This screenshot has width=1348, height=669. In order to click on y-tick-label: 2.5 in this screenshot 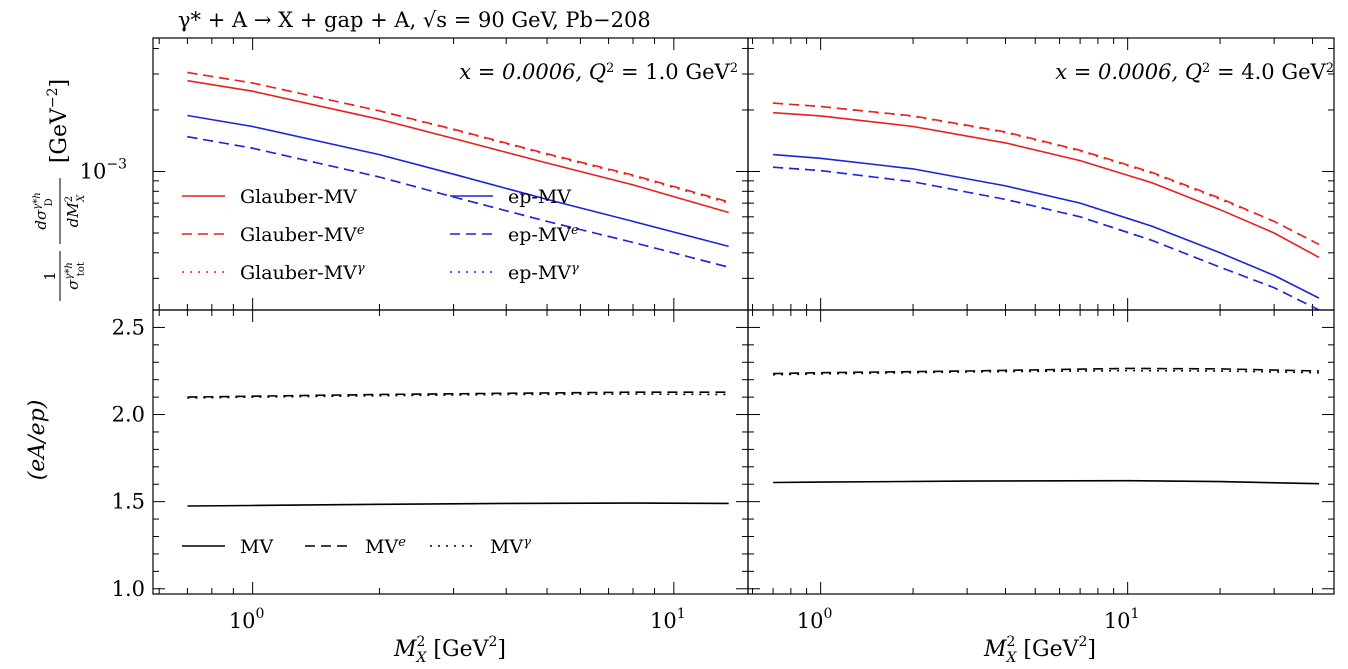, I will do `click(128, 327)`.